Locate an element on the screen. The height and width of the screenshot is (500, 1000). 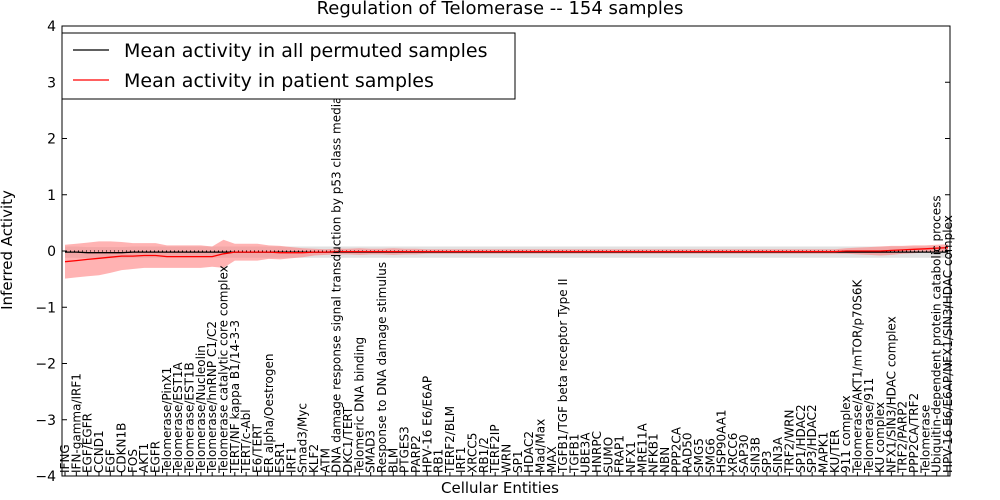
x-category-label: Smad3/Myc is located at coordinates (303, 438).